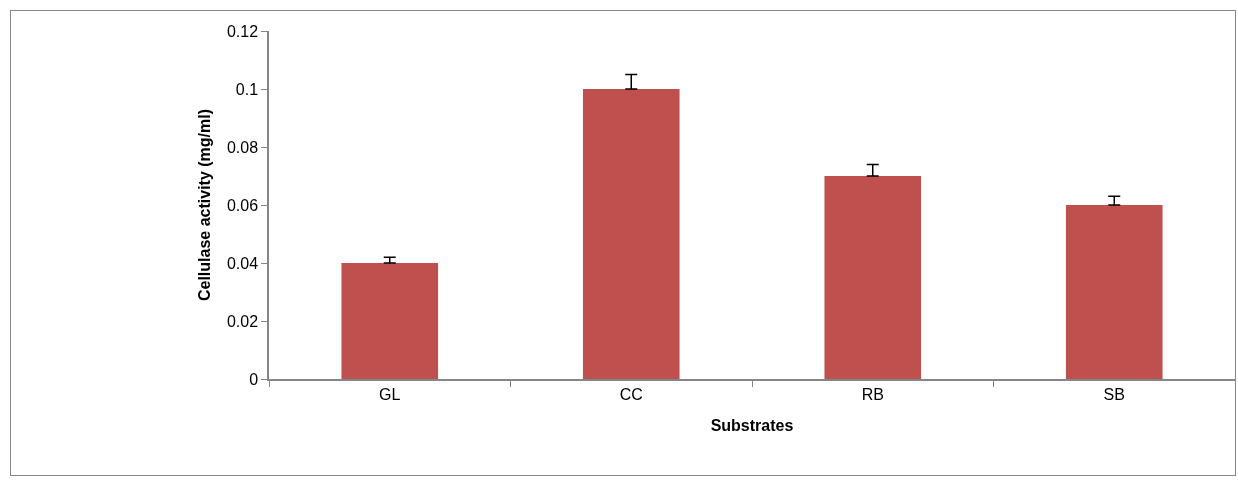  Describe the element at coordinates (1114, 394) in the screenshot. I see `x-tick-label: SB` at that location.